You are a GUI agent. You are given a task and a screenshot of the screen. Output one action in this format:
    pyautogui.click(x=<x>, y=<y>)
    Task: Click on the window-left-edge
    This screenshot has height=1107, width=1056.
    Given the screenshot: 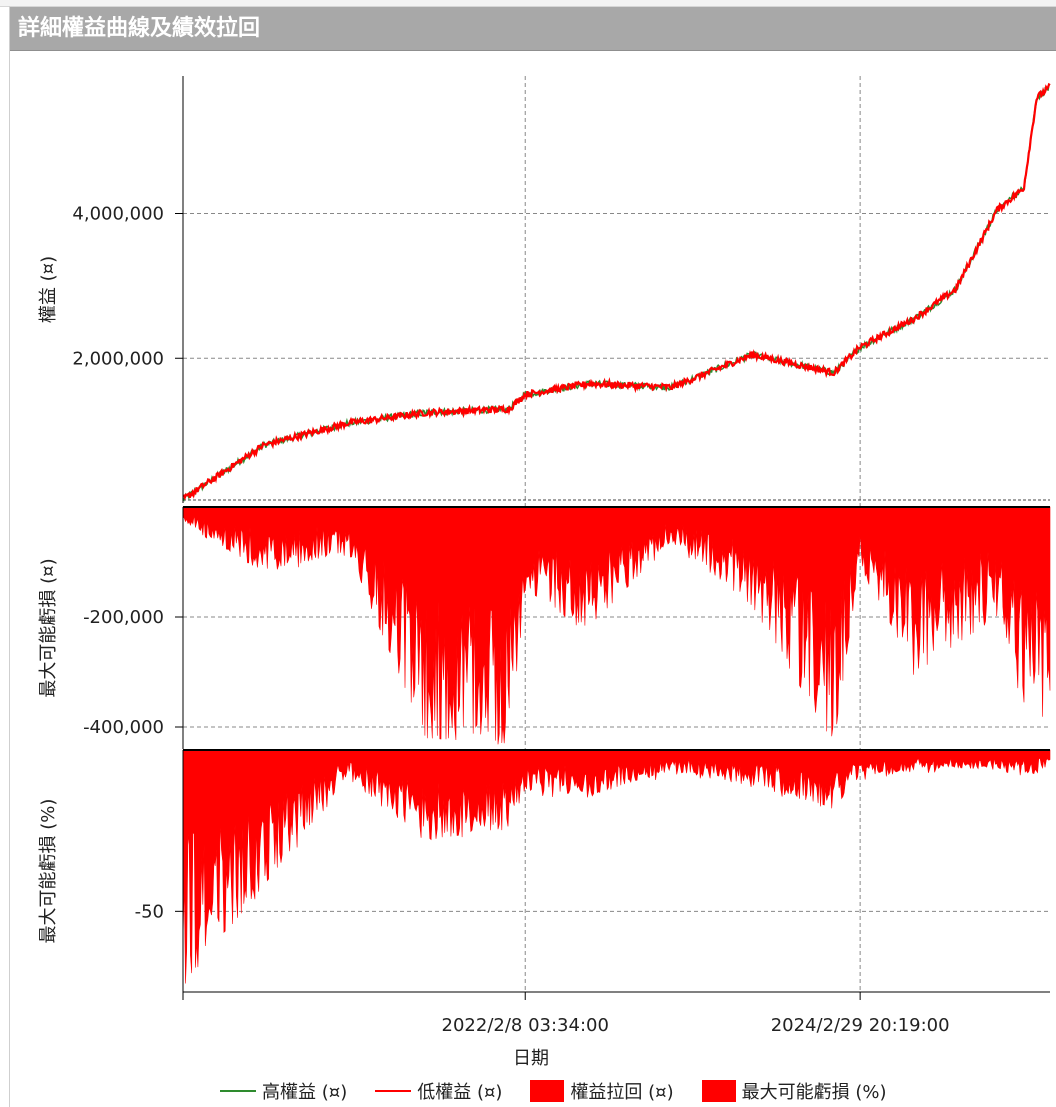 What is the action you would take?
    pyautogui.click(x=9, y=556)
    